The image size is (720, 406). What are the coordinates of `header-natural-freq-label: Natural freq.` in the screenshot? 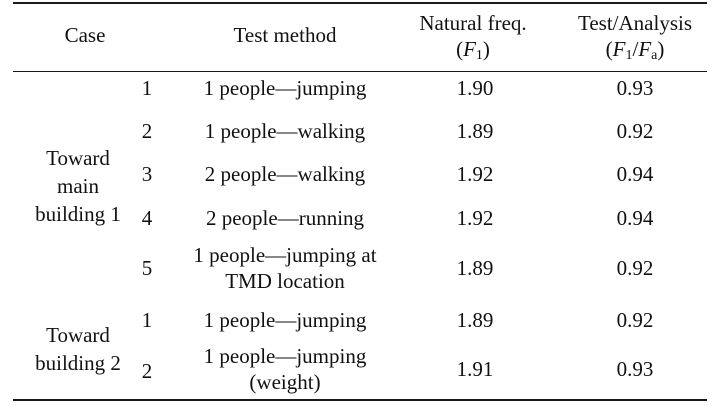 It's located at (473, 23).